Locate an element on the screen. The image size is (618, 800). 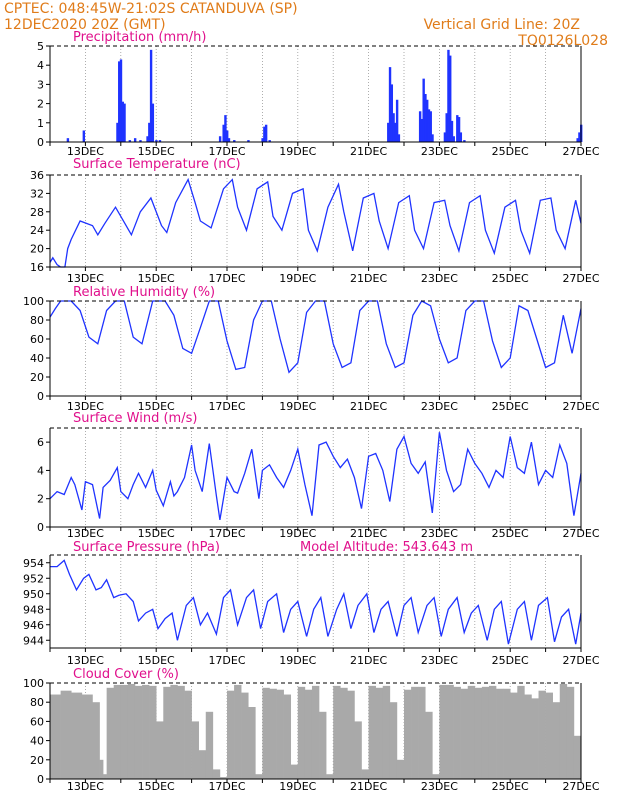
panel-title: Surface Temperature (nC) is located at coordinates (157, 164).